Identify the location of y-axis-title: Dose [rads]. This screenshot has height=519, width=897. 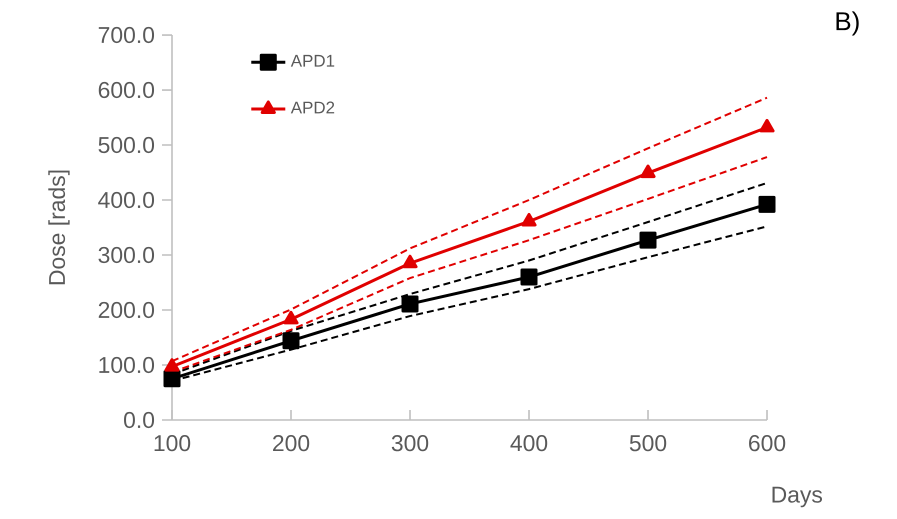
(59, 227).